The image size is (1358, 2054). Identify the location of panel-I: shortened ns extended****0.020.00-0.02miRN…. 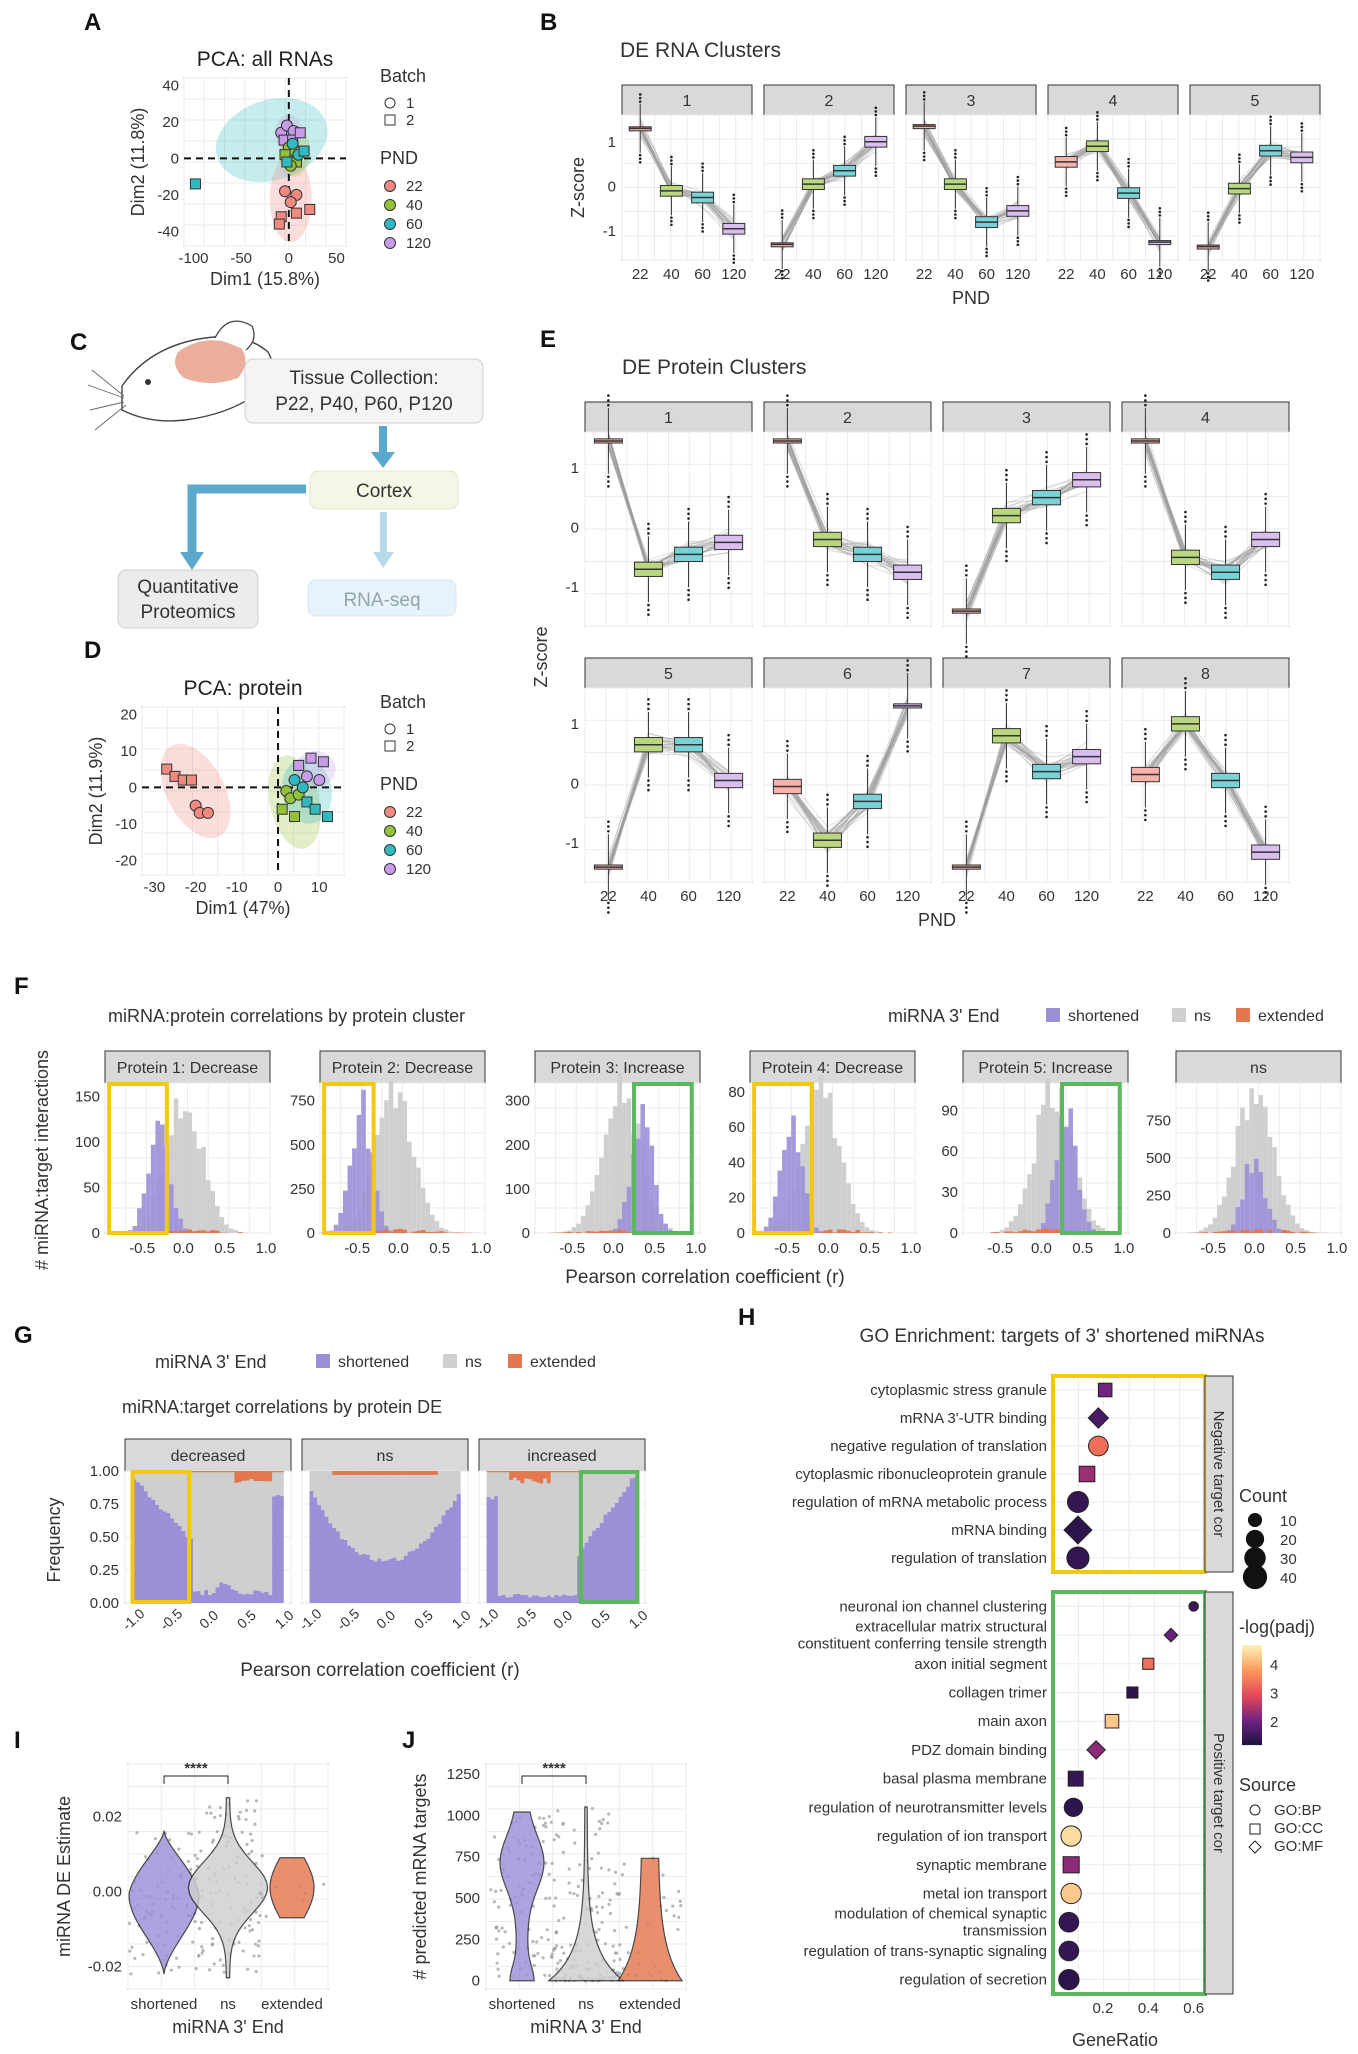
(191, 1898).